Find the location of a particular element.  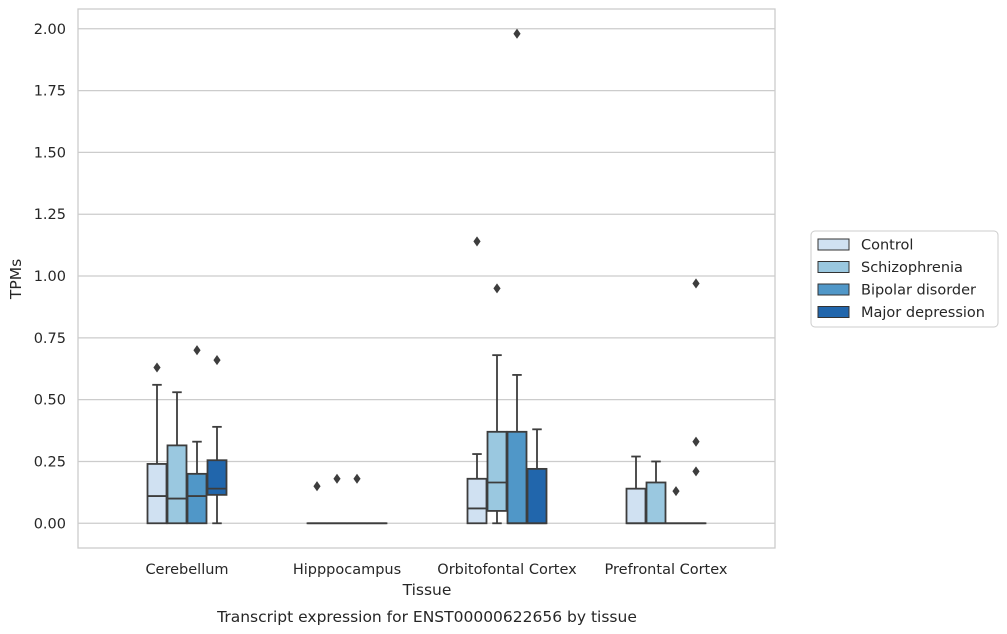

x-tick-label: Orbitofontal Cortex is located at coordinates (507, 570).